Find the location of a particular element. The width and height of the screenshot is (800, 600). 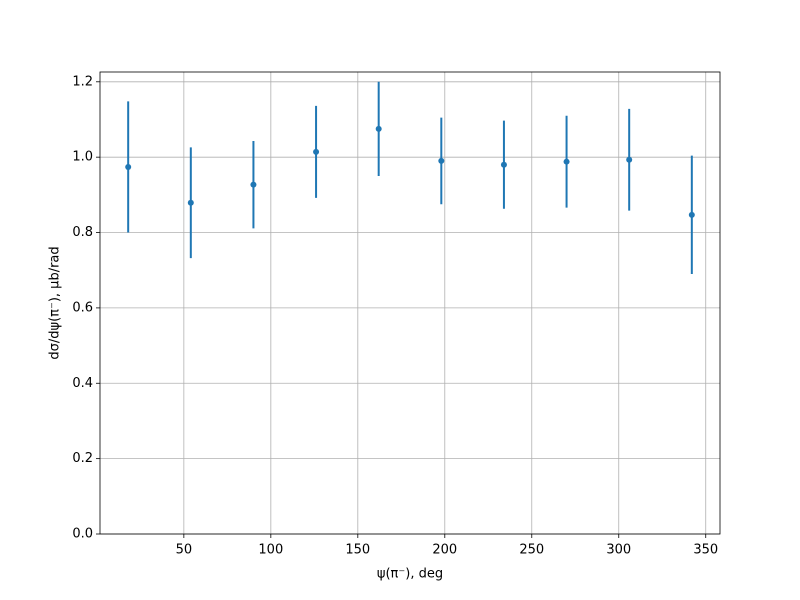

x-tick-label: 300 is located at coordinates (618, 550).